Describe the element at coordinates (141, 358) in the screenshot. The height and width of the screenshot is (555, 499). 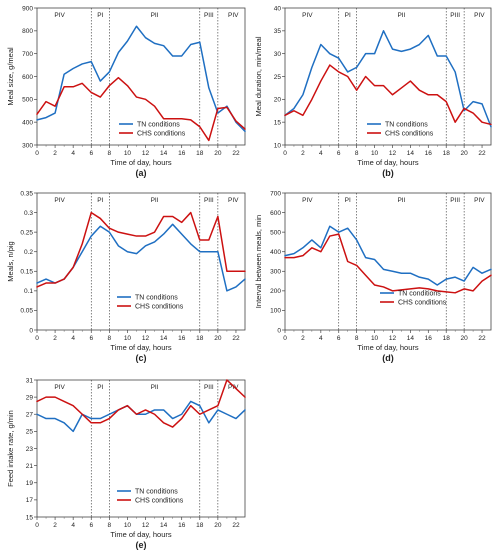
I see `panel-caption: (c)` at that location.